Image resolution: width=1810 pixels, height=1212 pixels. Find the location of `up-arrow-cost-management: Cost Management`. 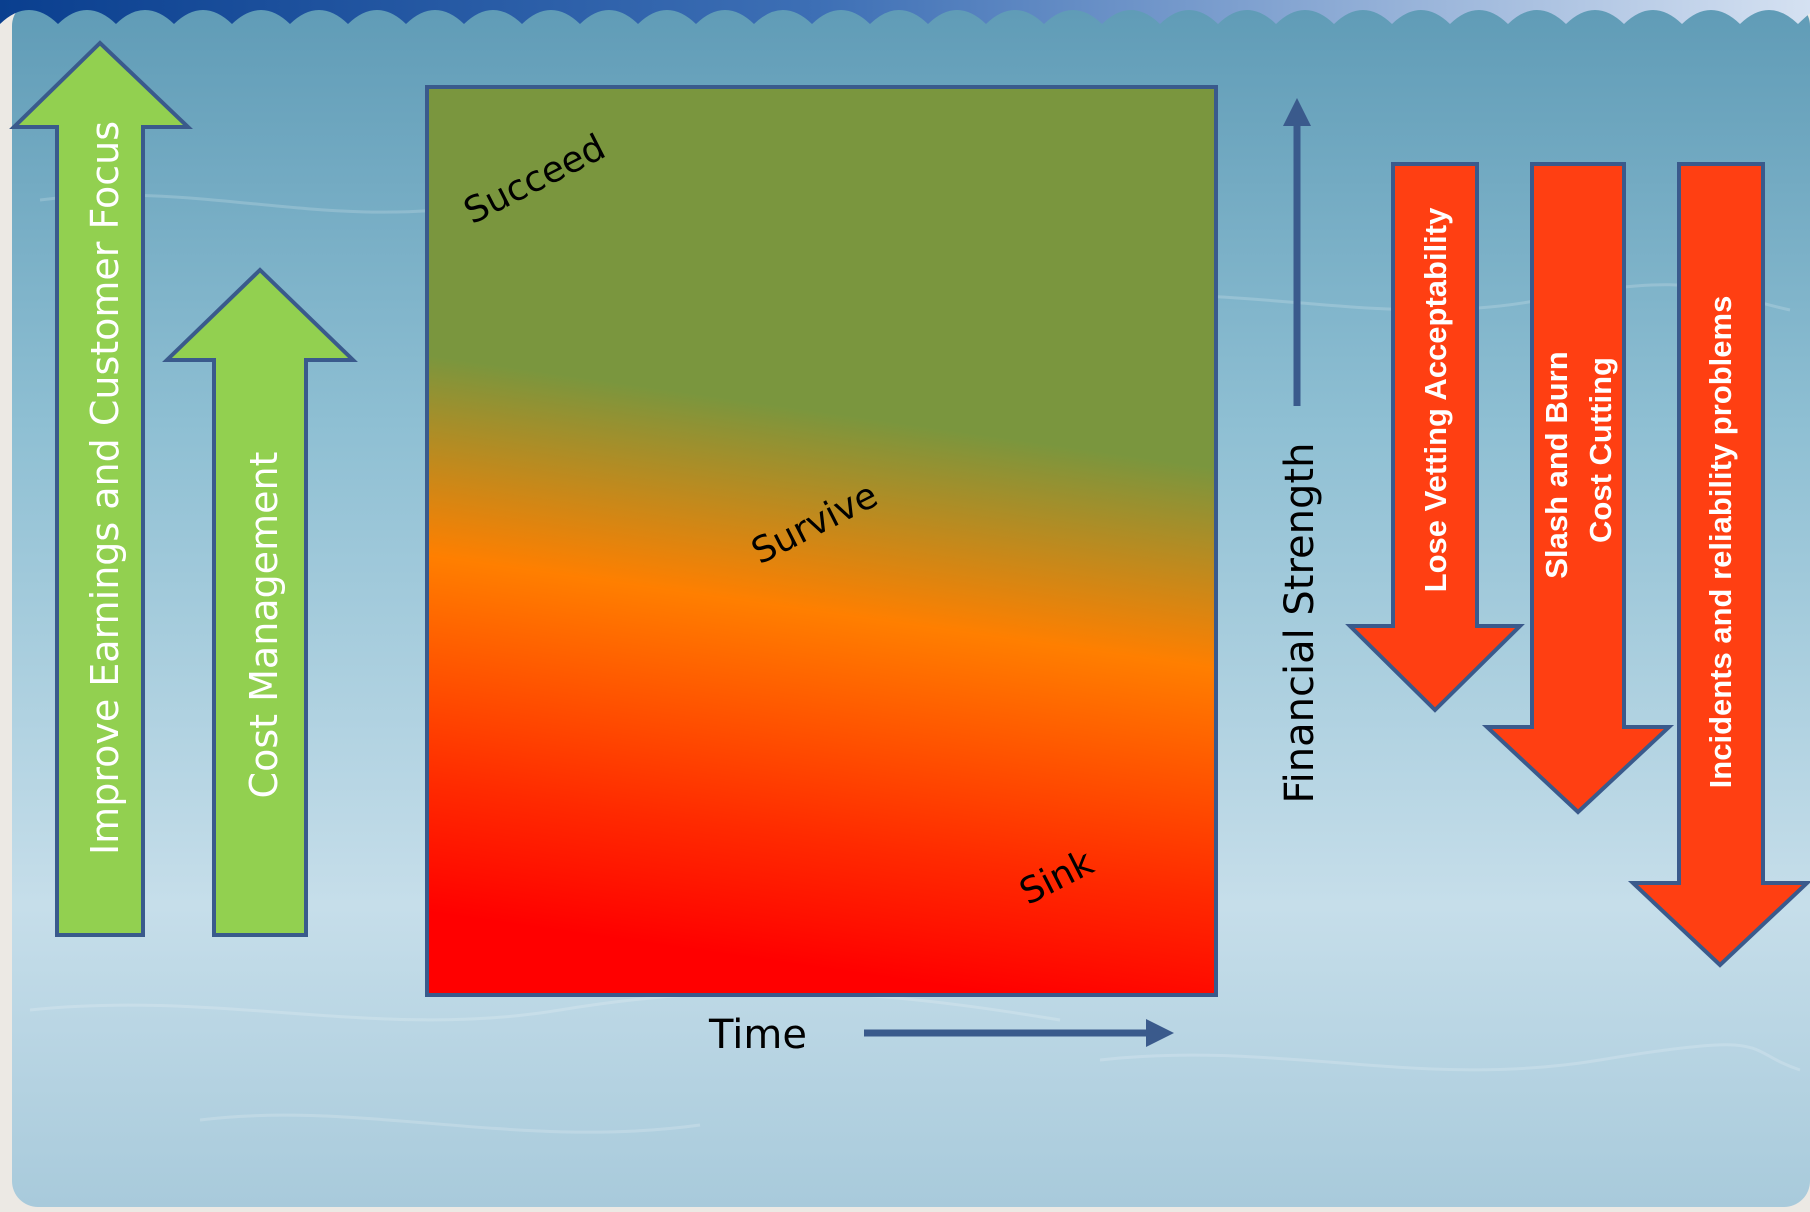

up-arrow-cost-management: Cost Management is located at coordinates (260, 602).